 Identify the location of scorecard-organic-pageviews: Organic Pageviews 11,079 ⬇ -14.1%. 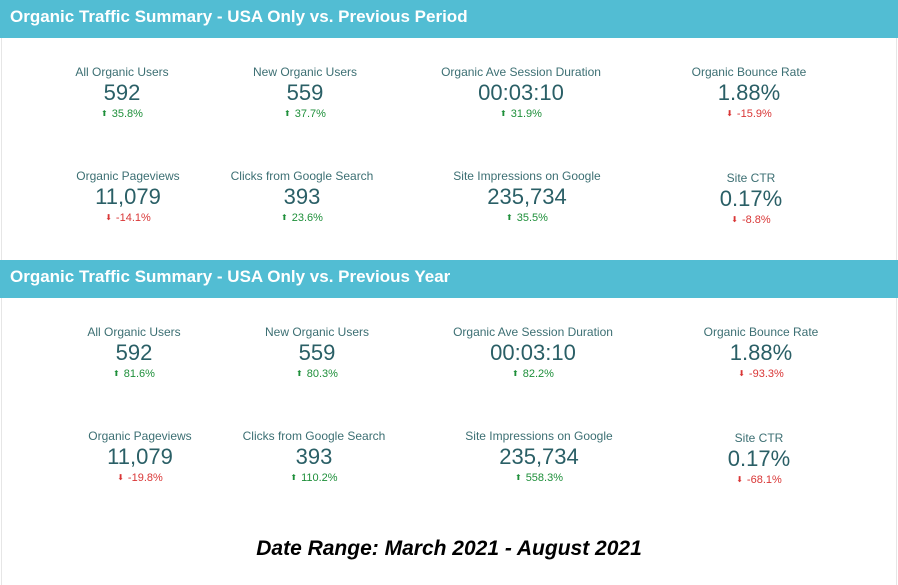
(128, 197).